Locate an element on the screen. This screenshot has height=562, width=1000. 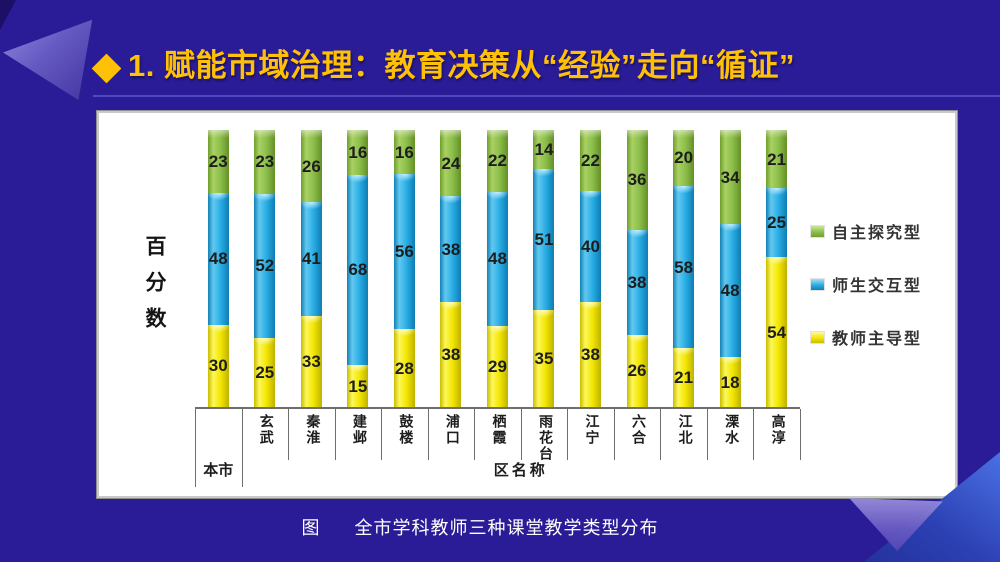
bar-value-label: 40 is located at coordinates (590, 246).